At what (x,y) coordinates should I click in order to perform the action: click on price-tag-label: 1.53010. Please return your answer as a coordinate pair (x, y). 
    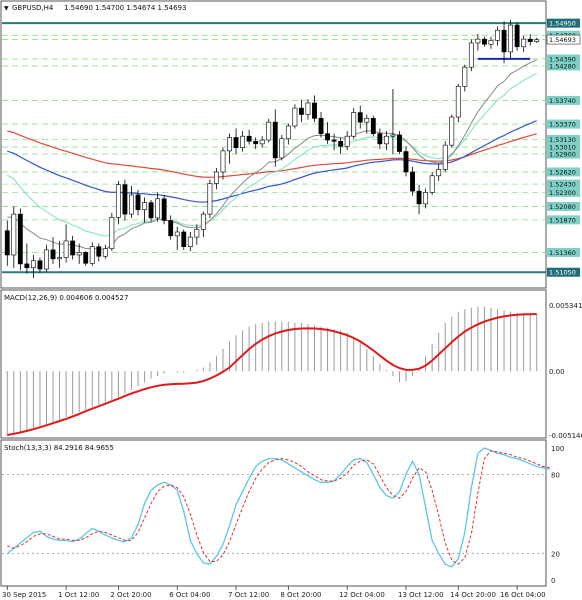
    Looking at the image, I should click on (562, 148).